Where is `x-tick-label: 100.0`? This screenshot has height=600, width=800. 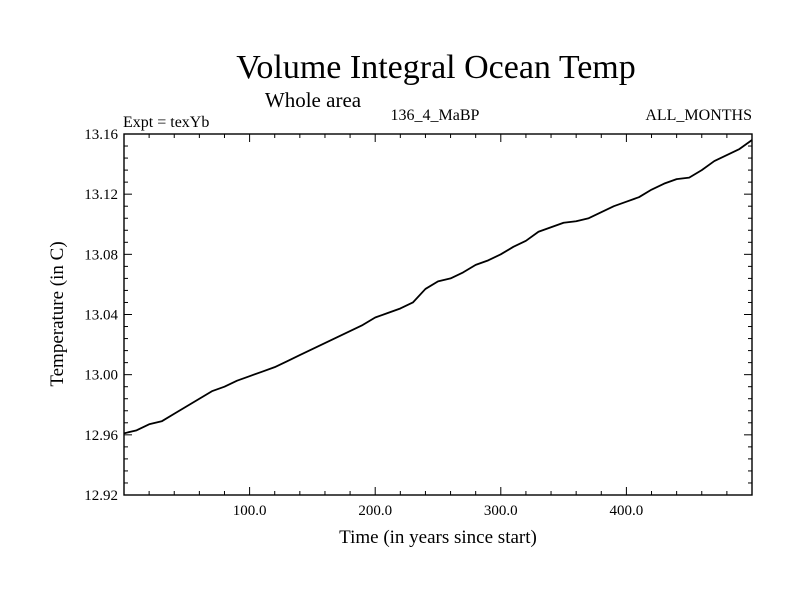
x-tick-label: 100.0 is located at coordinates (250, 511).